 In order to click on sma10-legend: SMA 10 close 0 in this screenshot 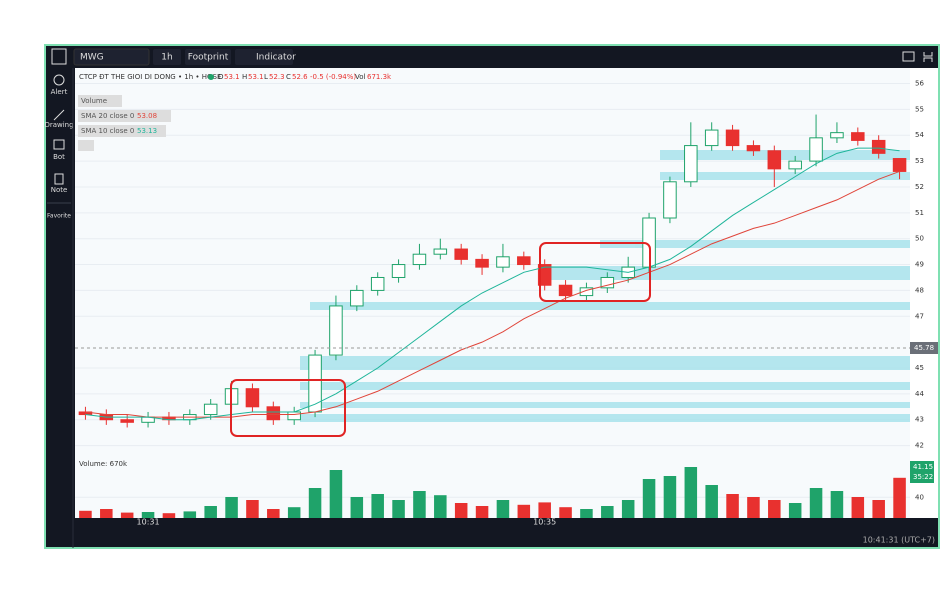, I will do `click(107, 131)`.